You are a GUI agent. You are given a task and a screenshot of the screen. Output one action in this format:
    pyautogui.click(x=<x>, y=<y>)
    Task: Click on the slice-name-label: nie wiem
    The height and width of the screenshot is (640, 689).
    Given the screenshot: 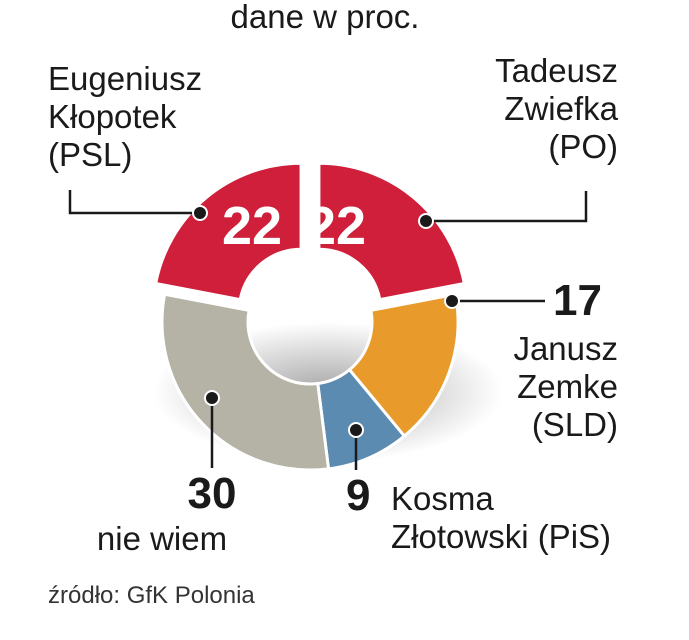 What is the action you would take?
    pyautogui.click(x=162, y=538)
    